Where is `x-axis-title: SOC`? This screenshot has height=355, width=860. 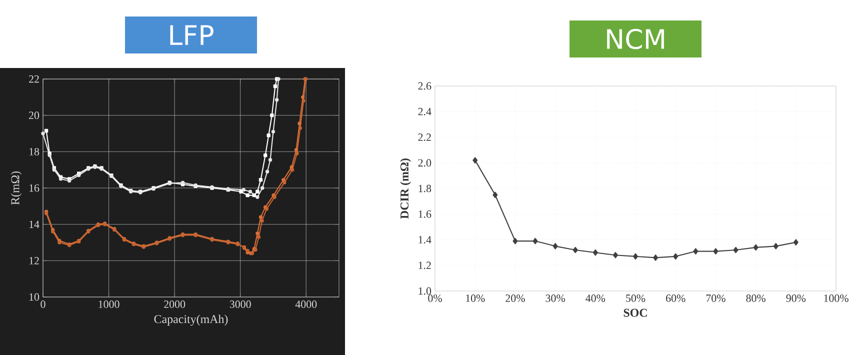 x-axis-title: SOC is located at coordinates (635, 312).